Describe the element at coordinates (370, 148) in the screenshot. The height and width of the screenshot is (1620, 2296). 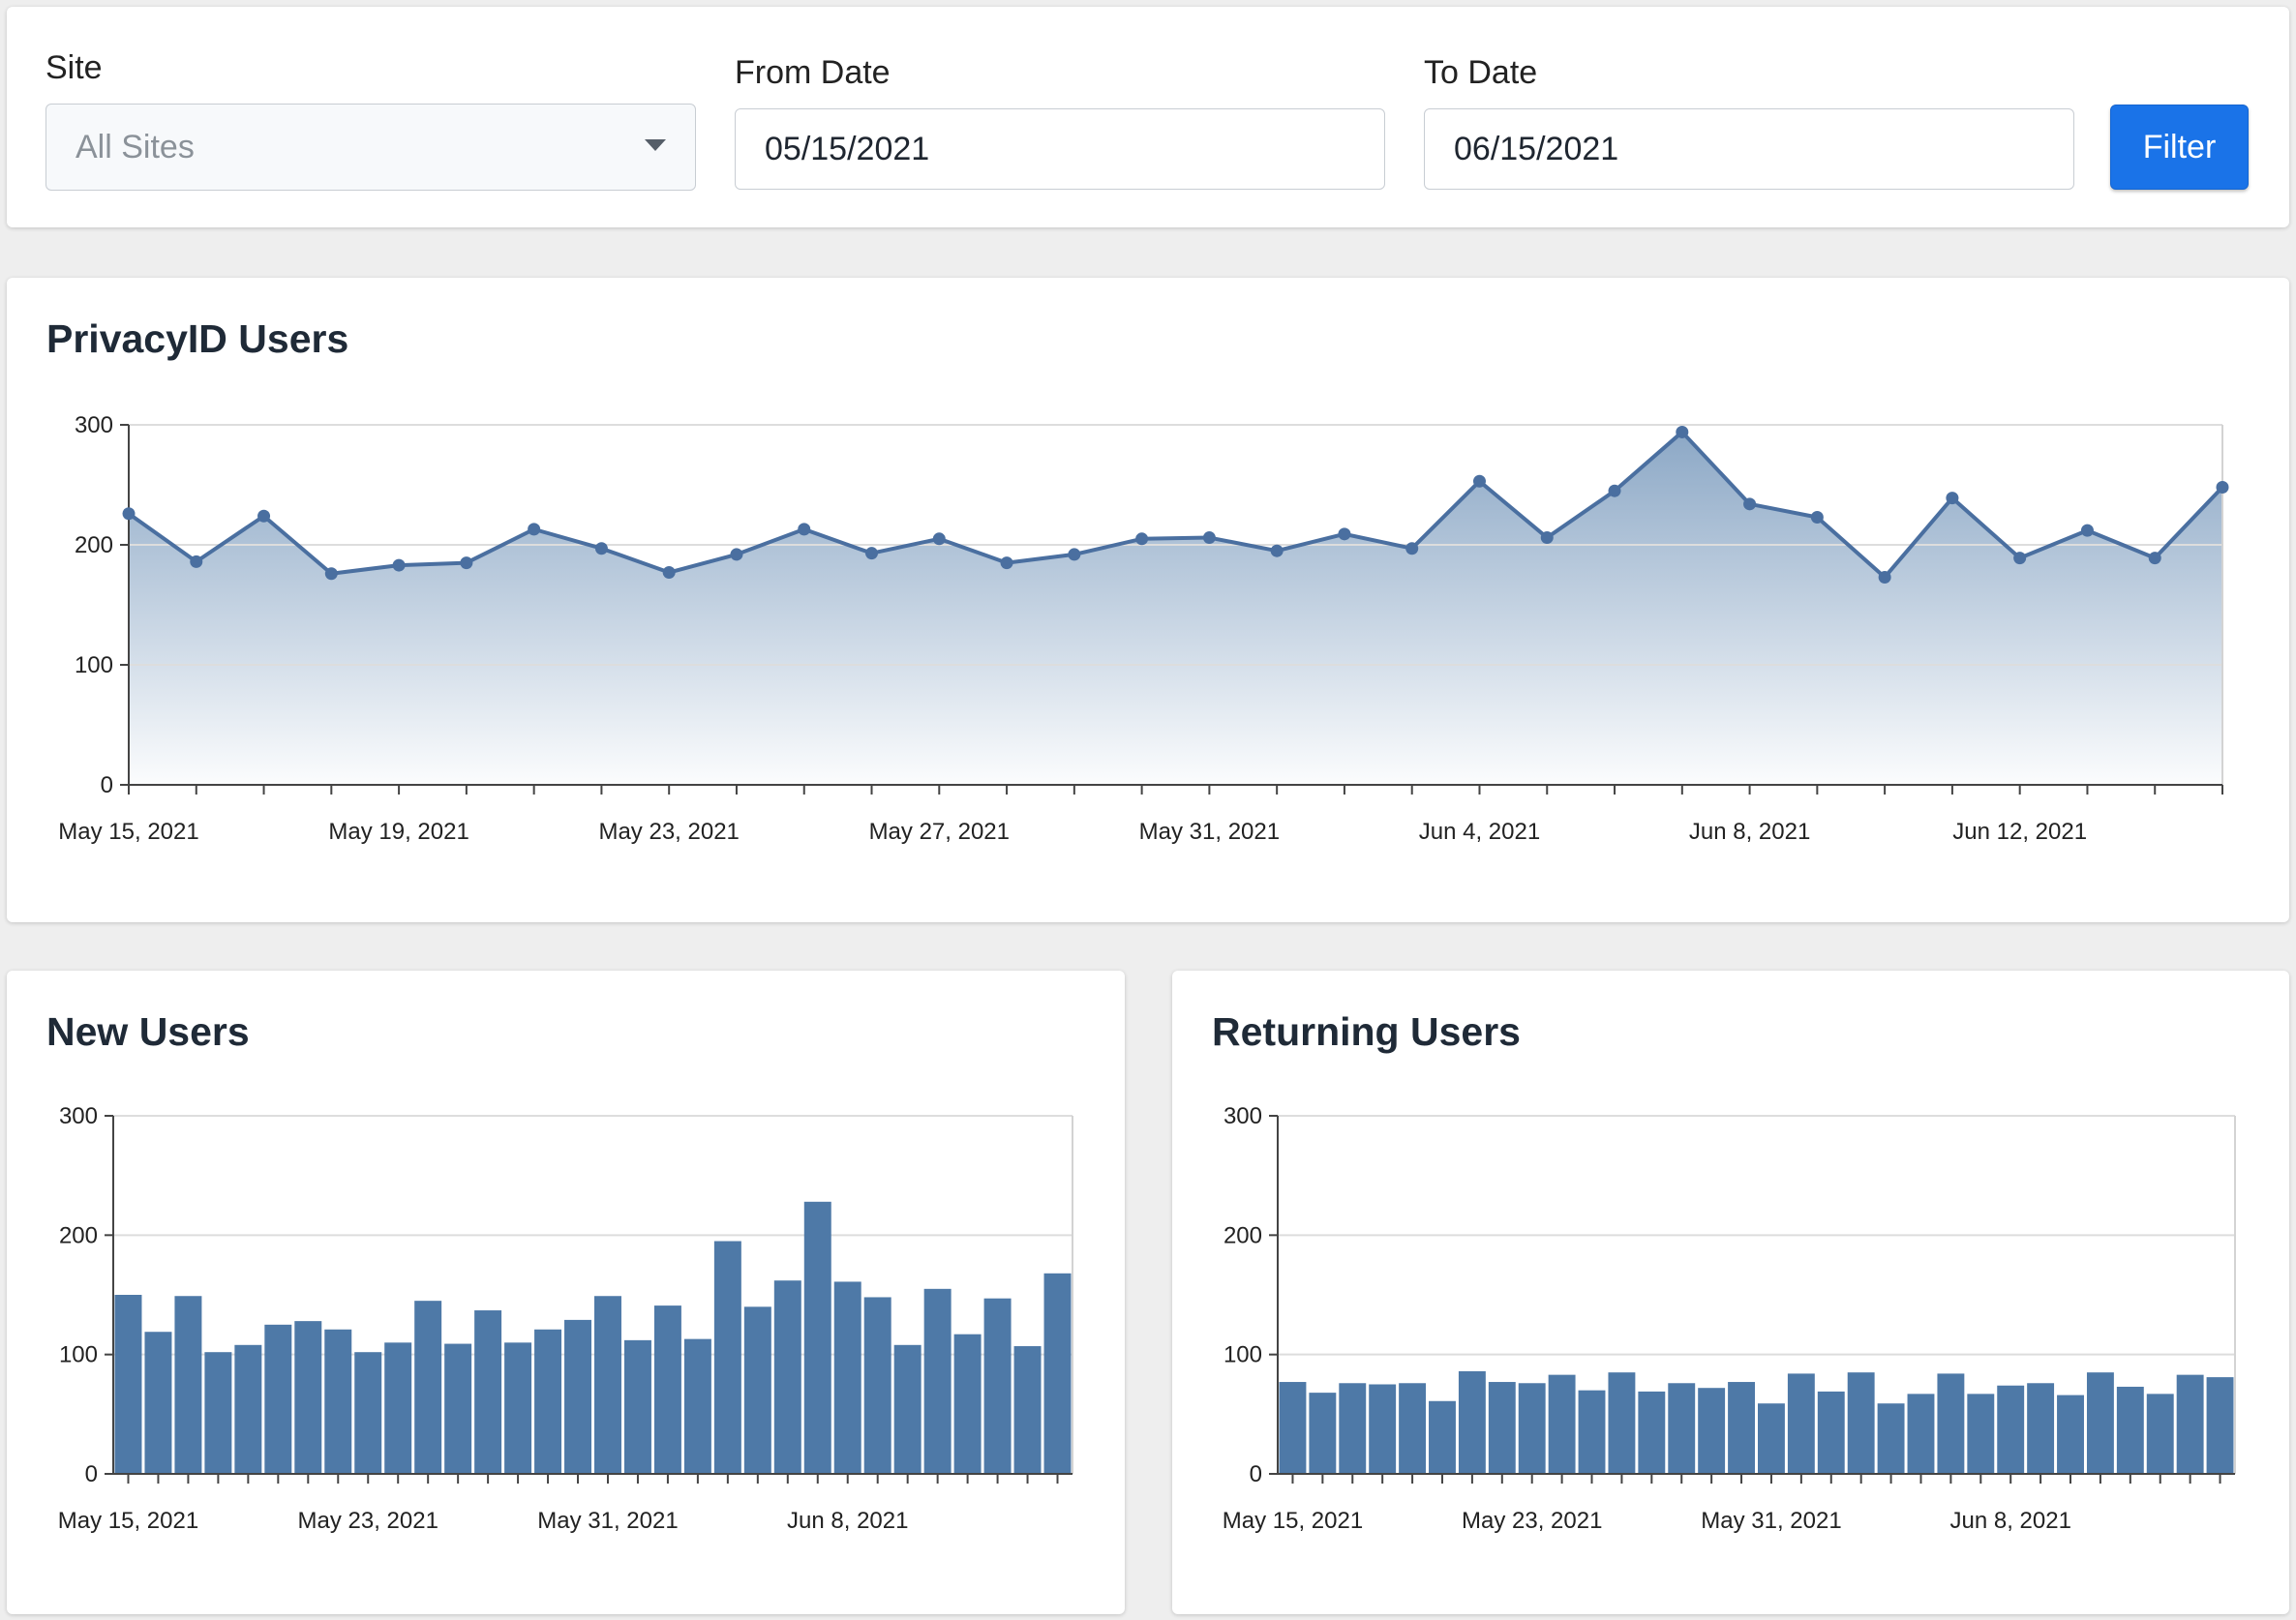
I see `site-select: All Sites` at that location.